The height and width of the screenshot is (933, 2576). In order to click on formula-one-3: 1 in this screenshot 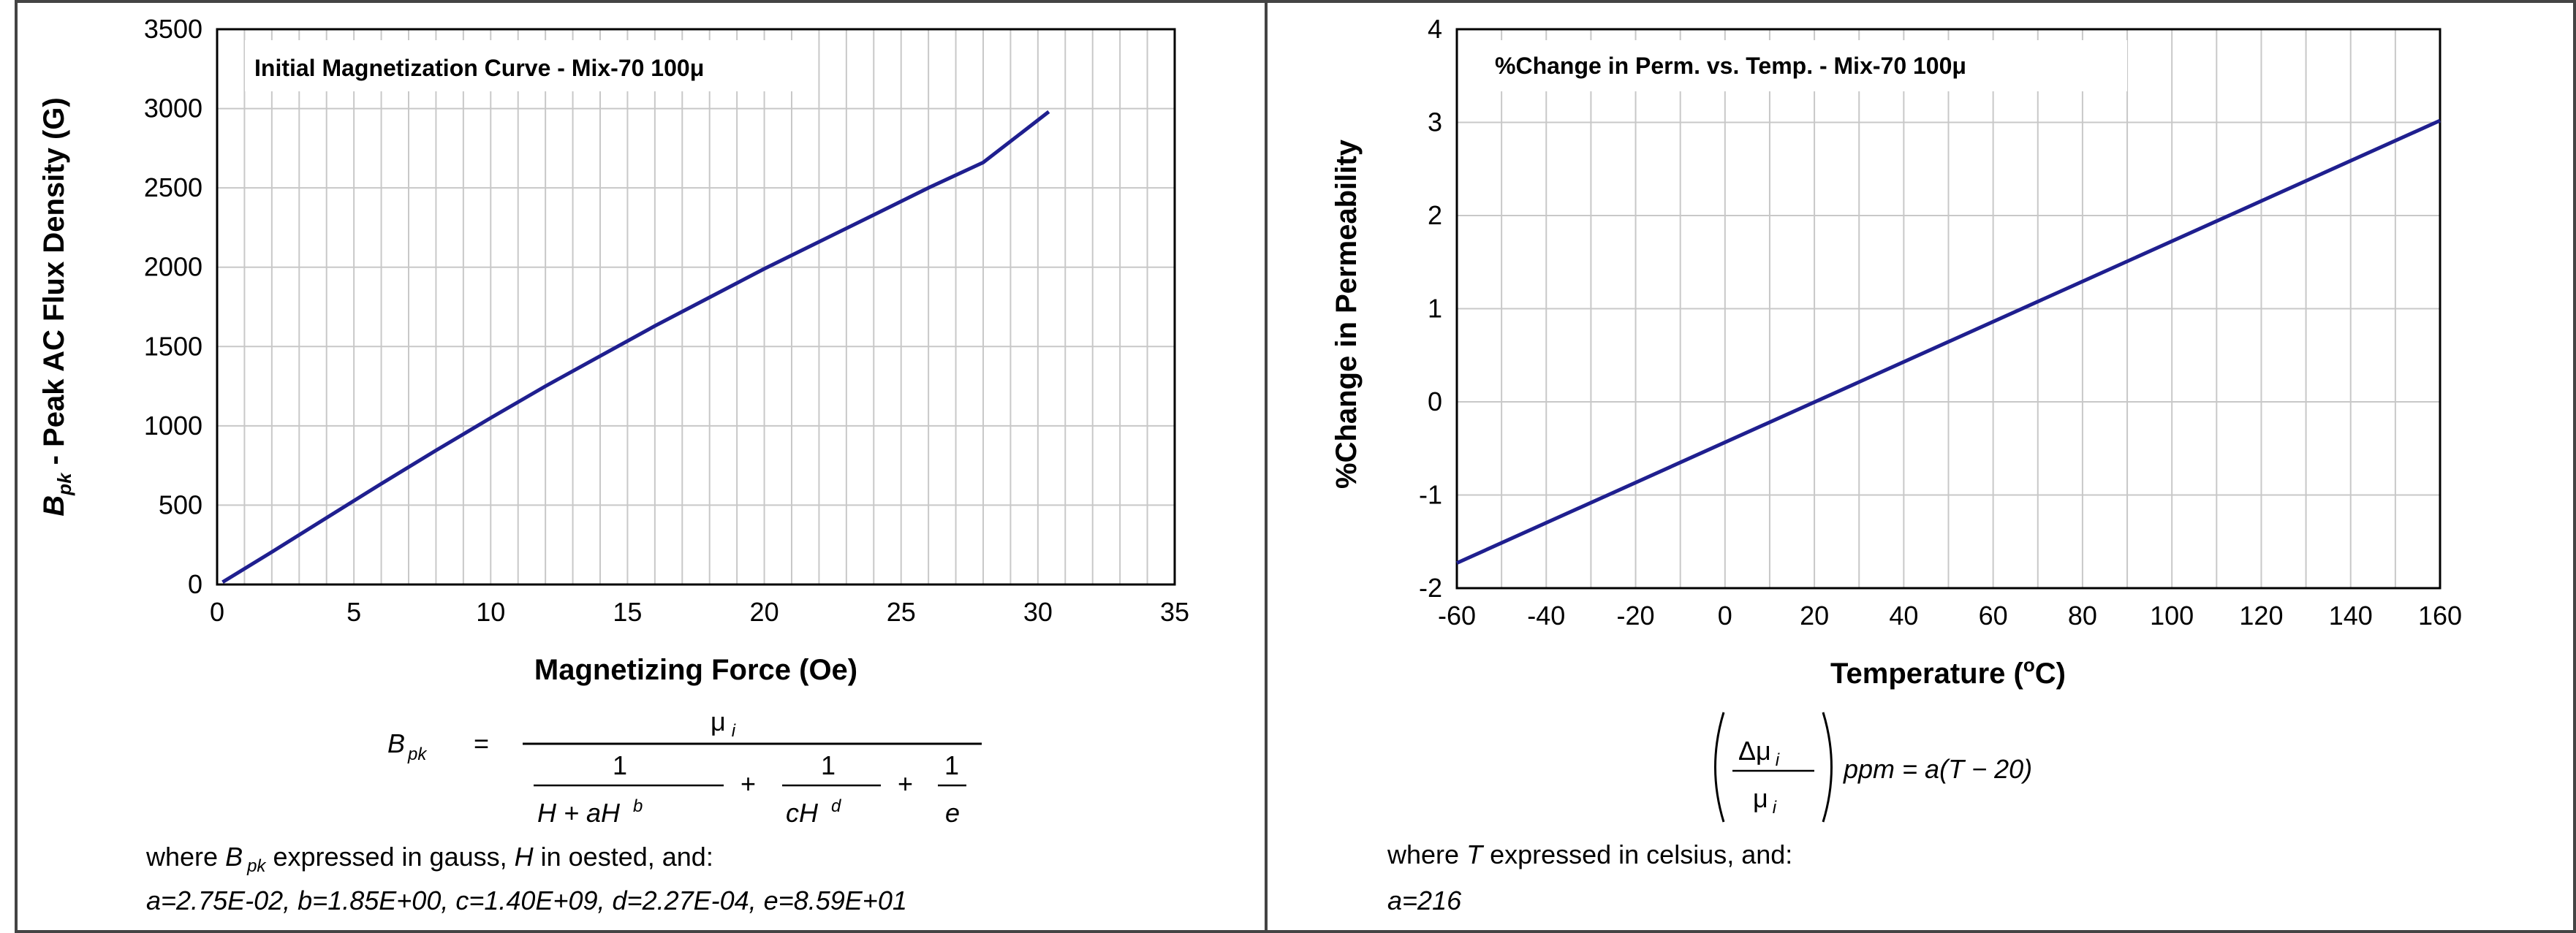, I will do `click(951, 765)`.